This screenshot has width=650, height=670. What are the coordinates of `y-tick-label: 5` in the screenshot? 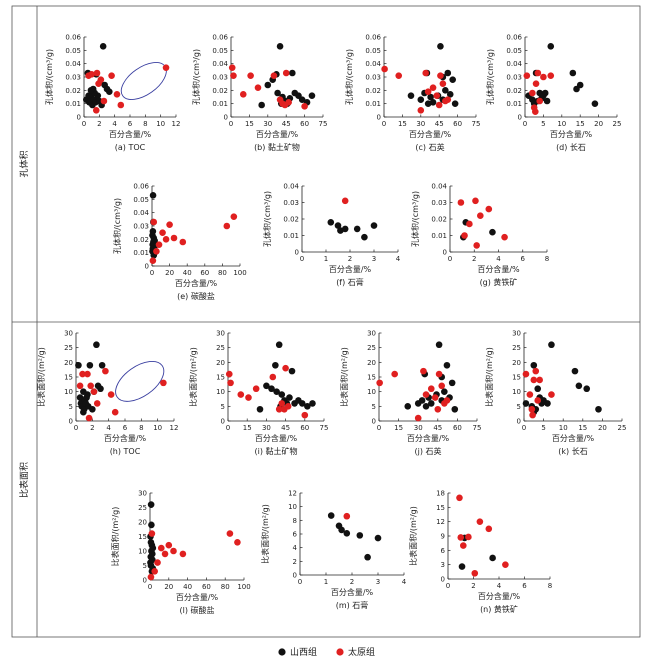 It's located at (374, 407).